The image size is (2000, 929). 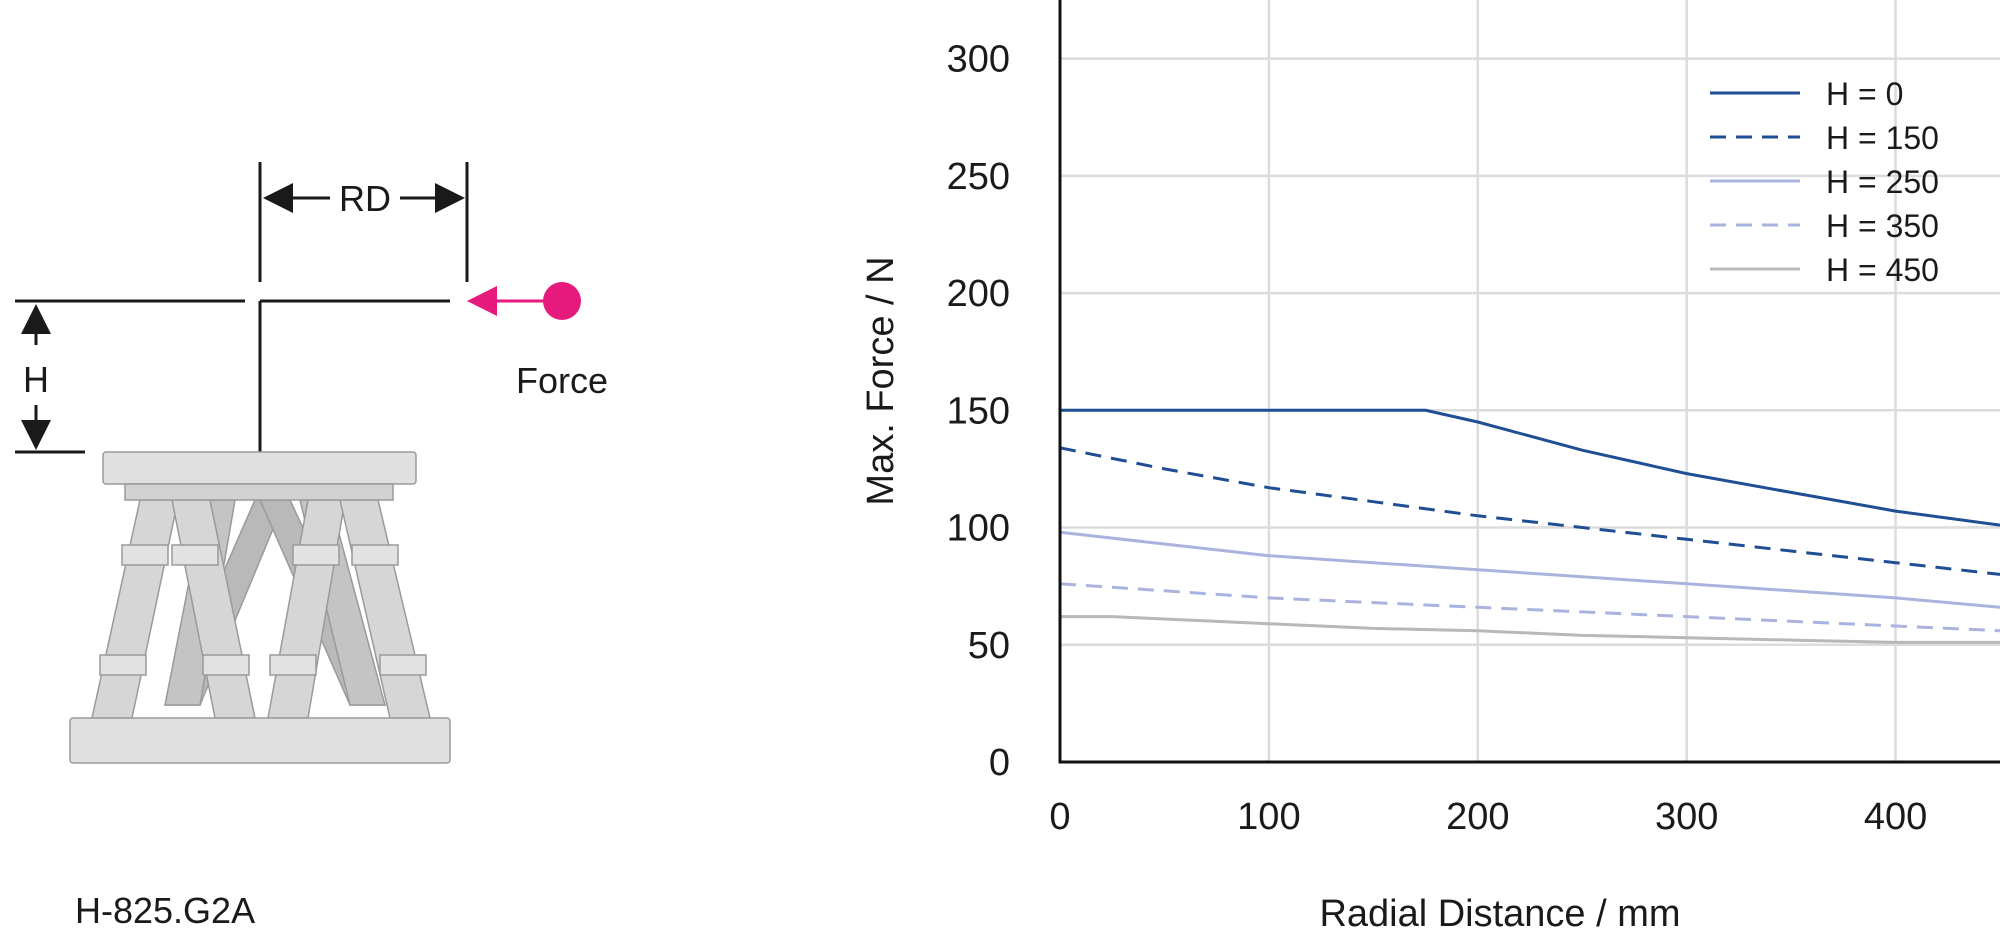 I want to click on h-label: H, so click(x=36, y=379).